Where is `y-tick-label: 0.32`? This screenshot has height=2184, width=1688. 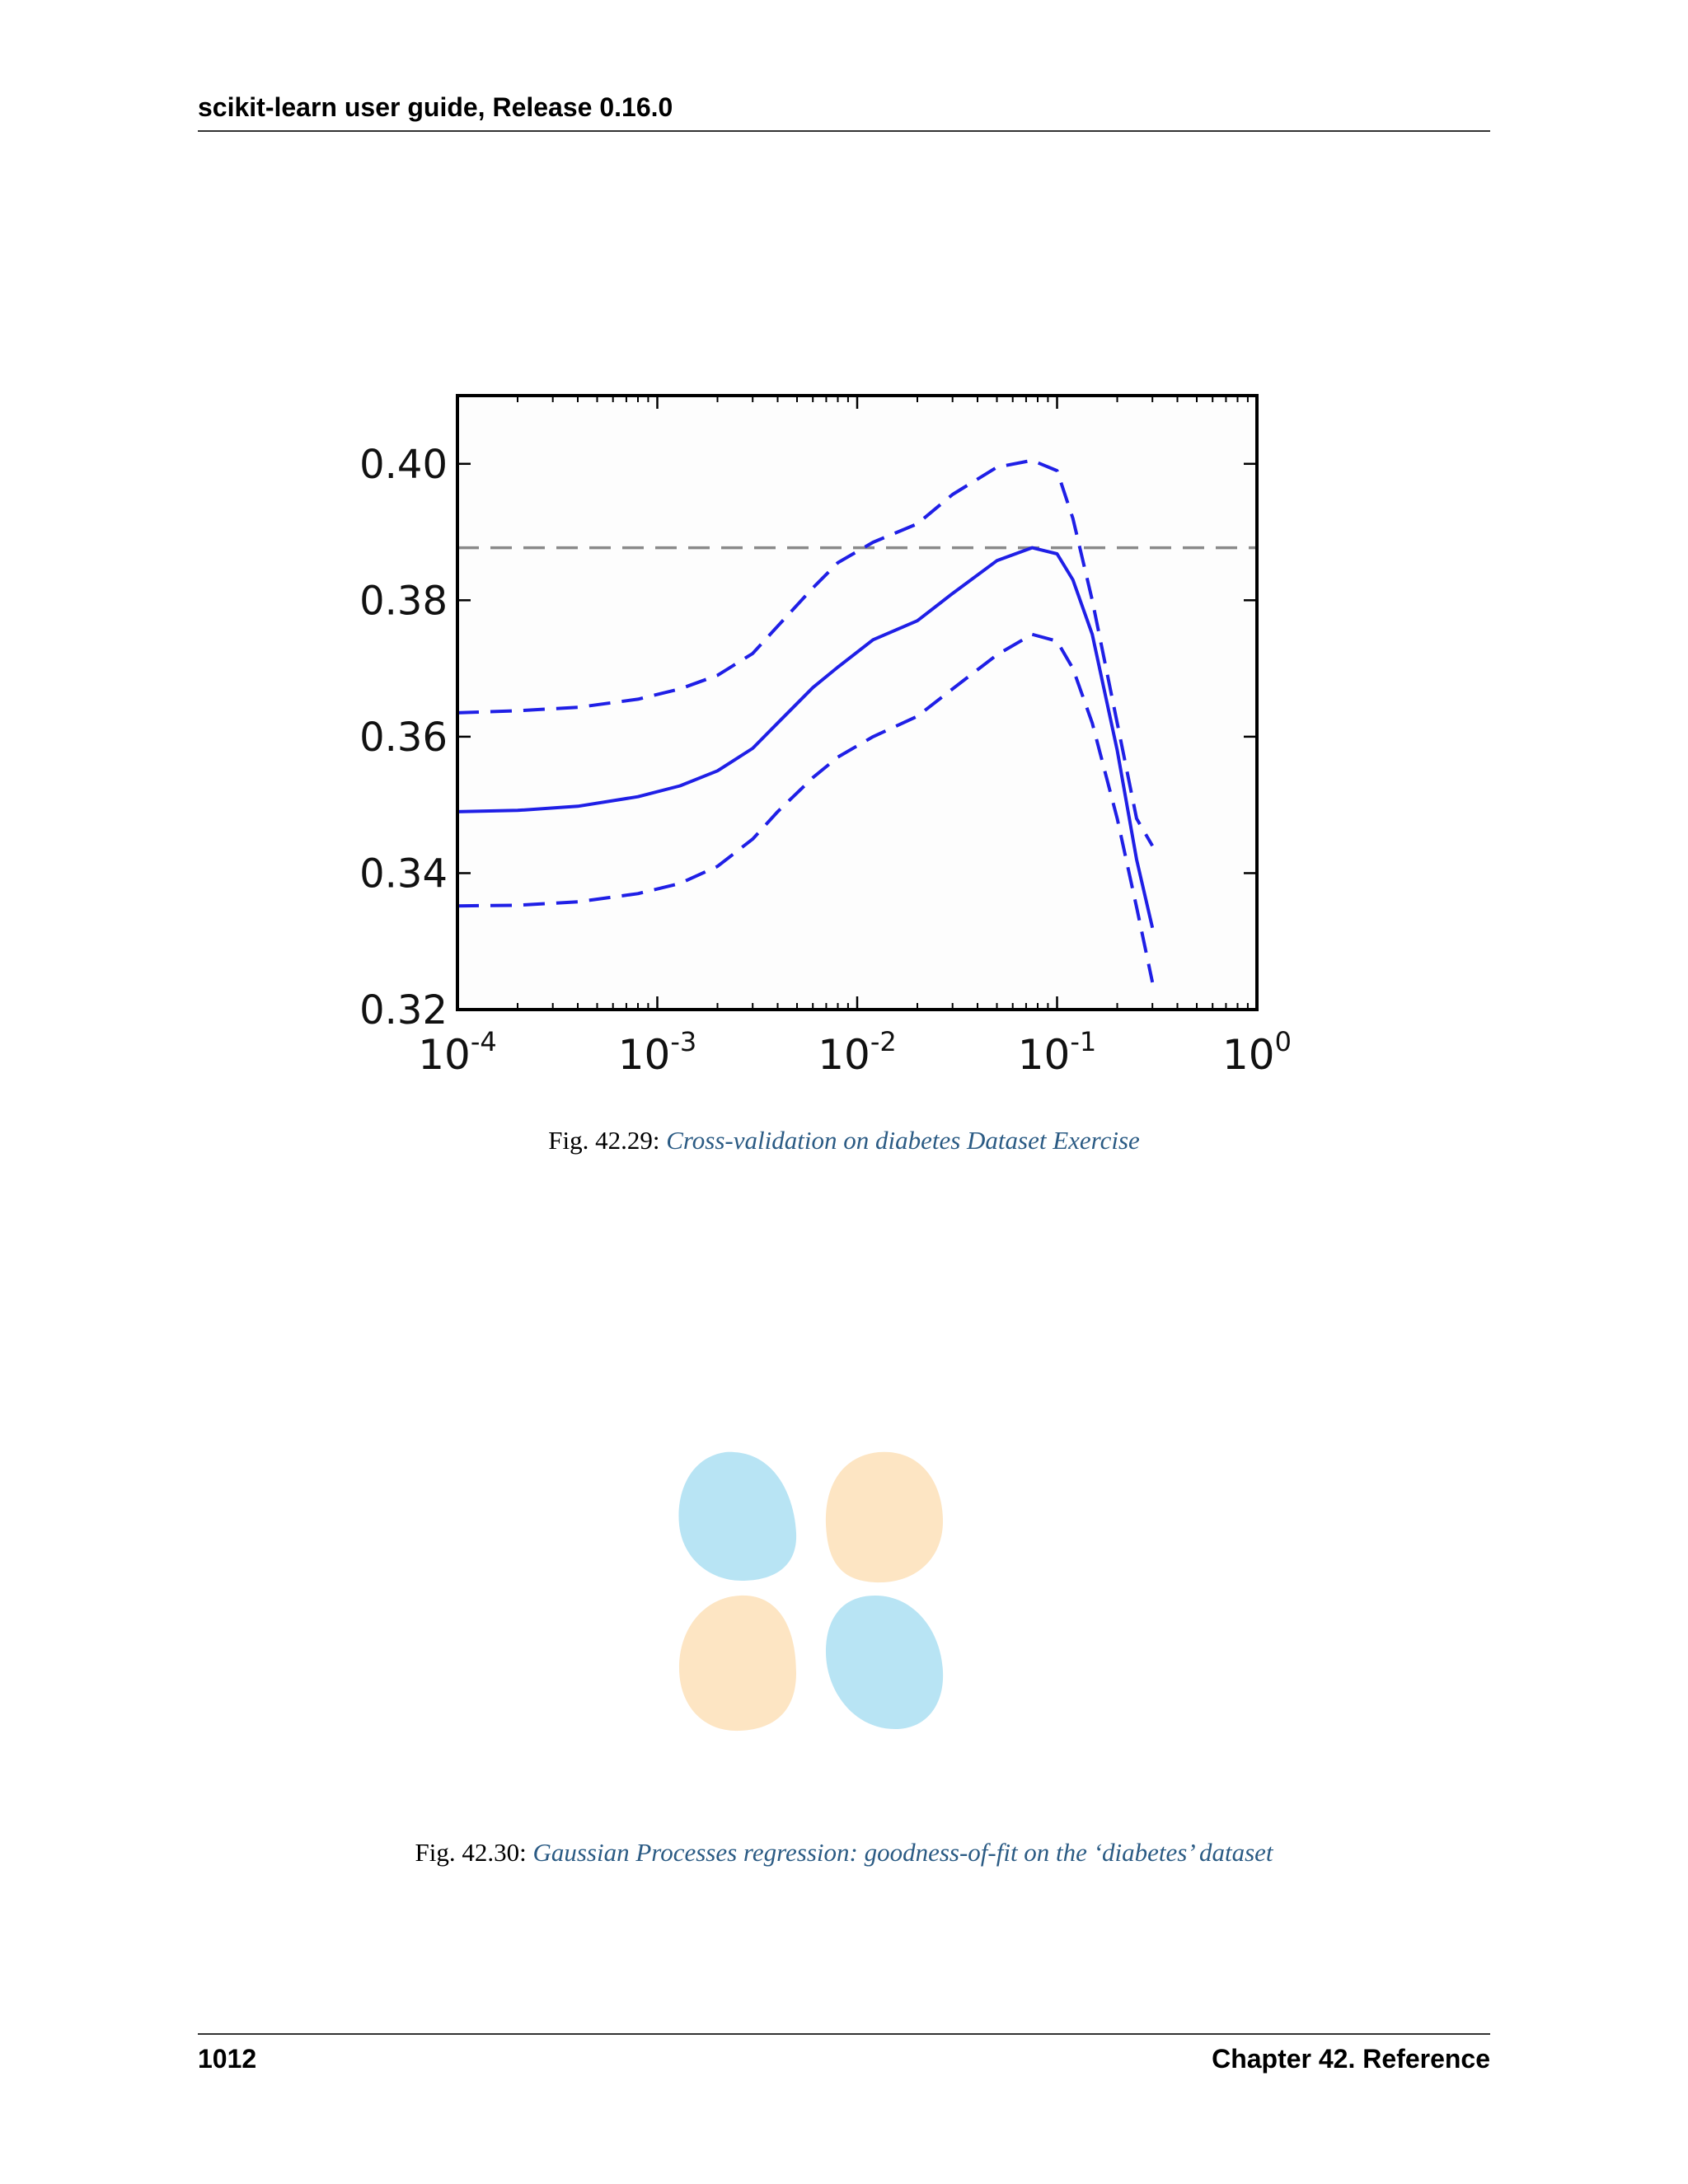 y-tick-label: 0.32 is located at coordinates (404, 1010).